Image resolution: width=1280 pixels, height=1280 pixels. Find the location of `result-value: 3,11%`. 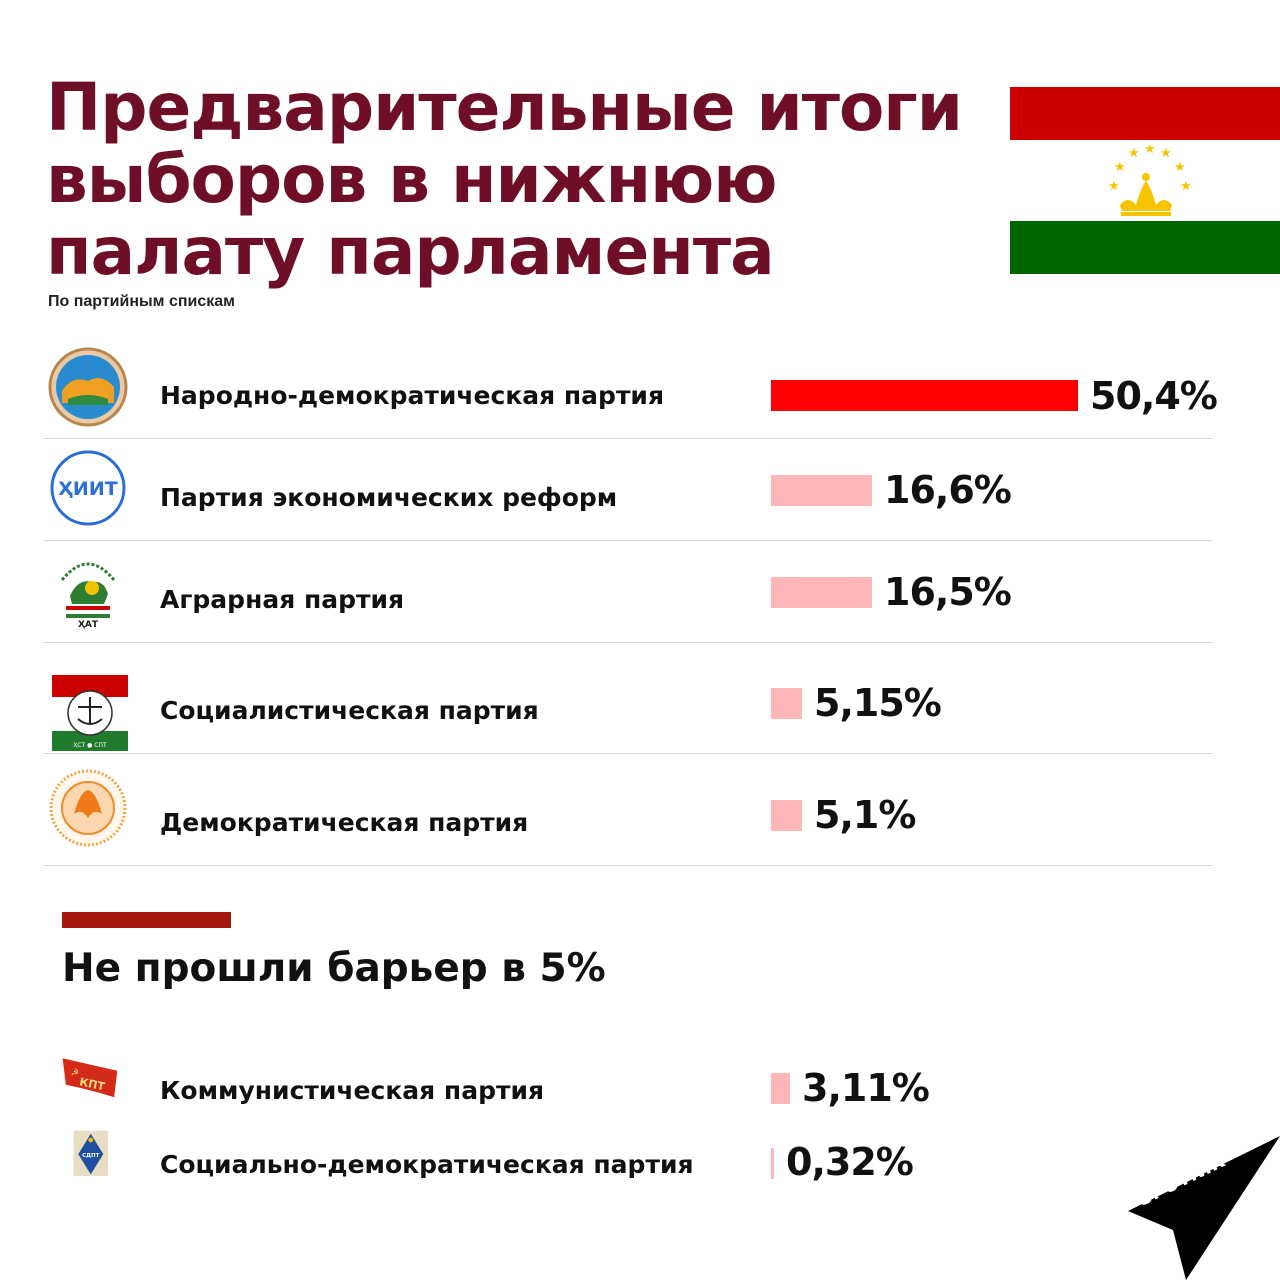

result-value: 3,11% is located at coordinates (866, 1088).